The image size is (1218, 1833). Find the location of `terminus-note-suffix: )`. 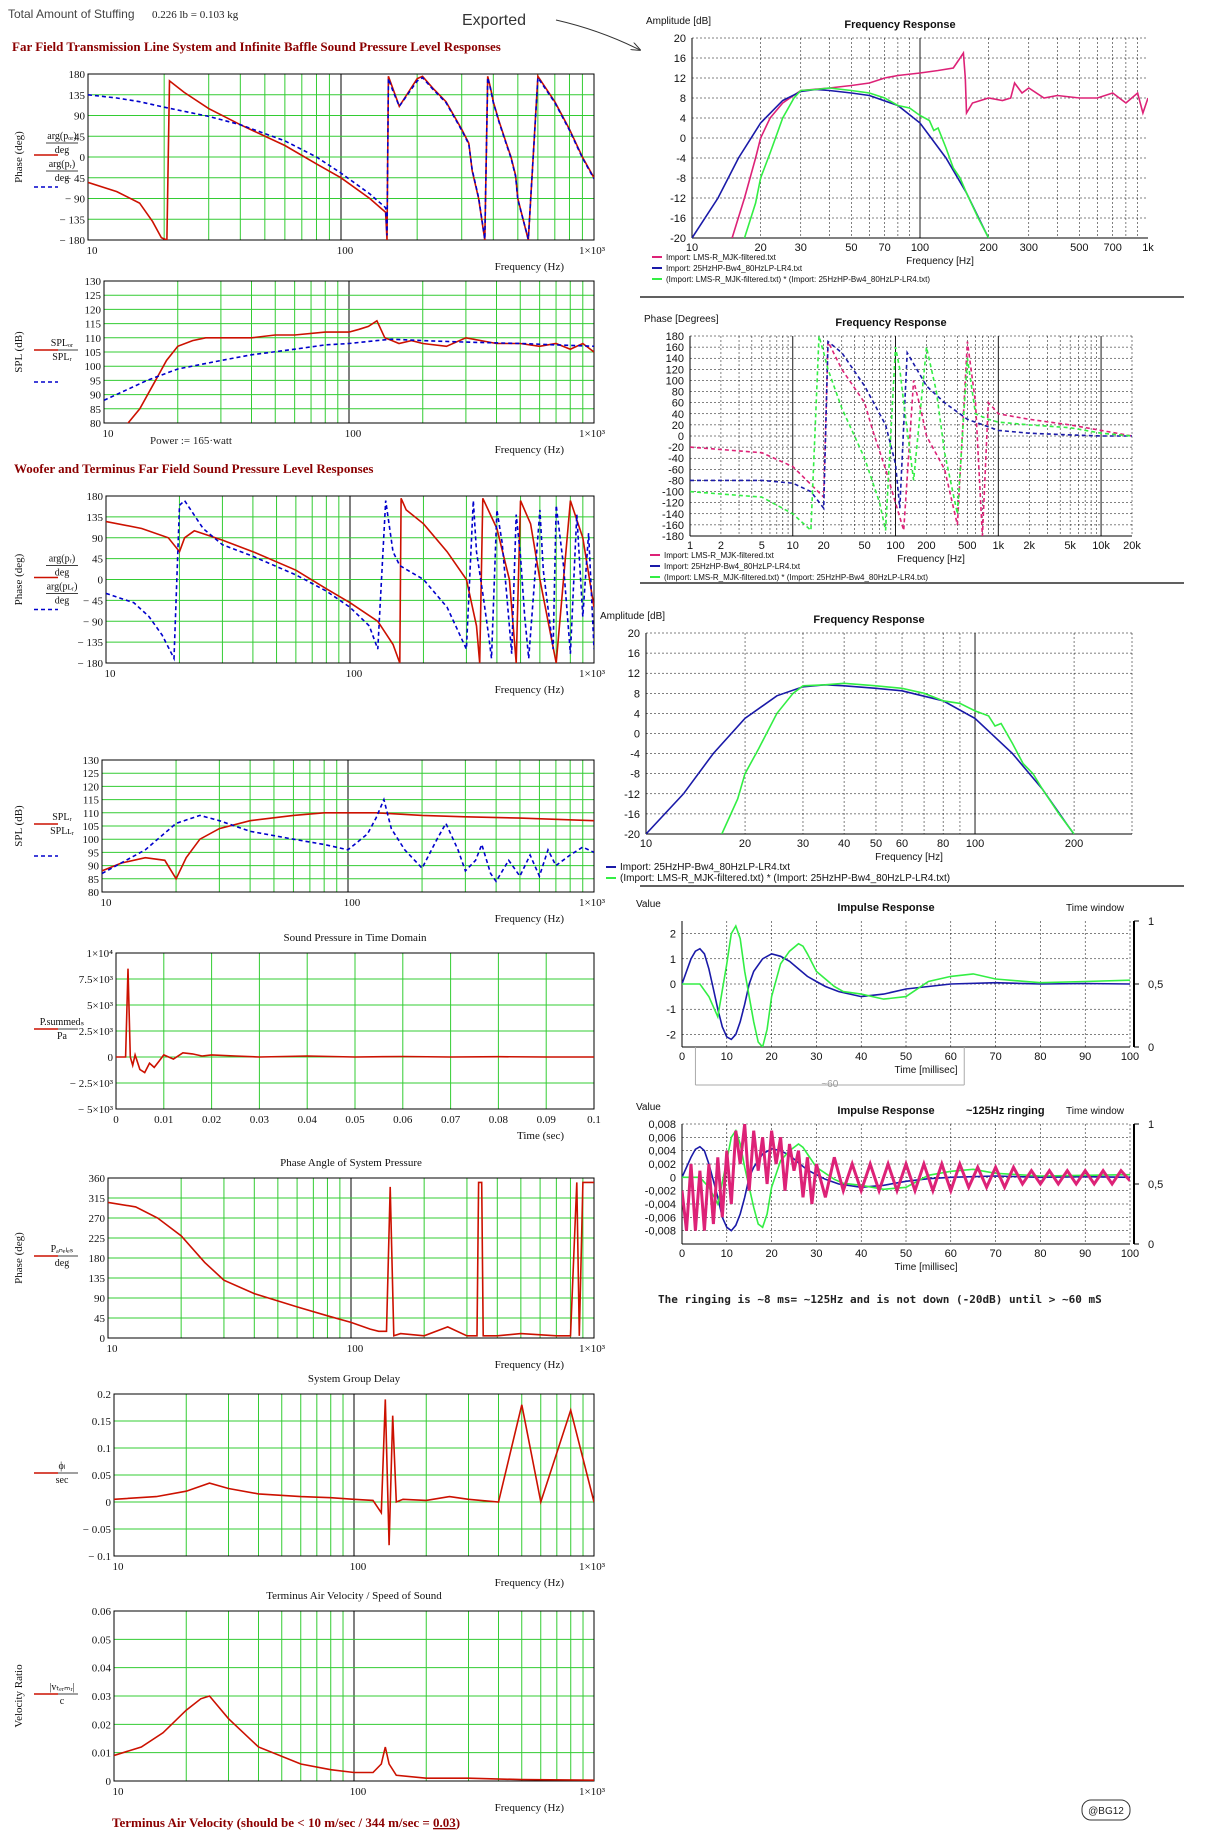

terminus-note-suffix: ) is located at coordinates (458, 1822).